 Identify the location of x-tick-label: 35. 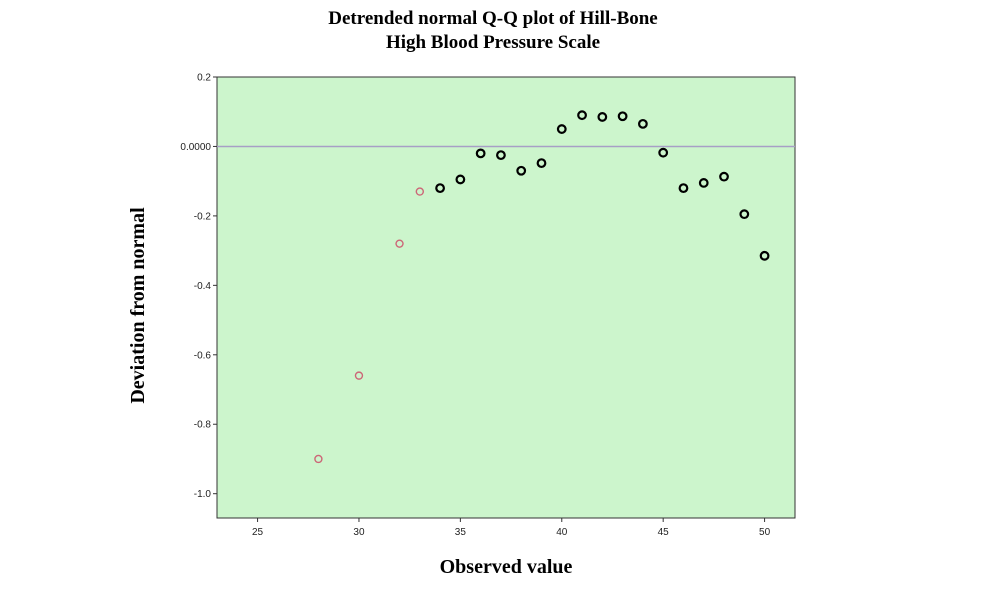
(461, 532).